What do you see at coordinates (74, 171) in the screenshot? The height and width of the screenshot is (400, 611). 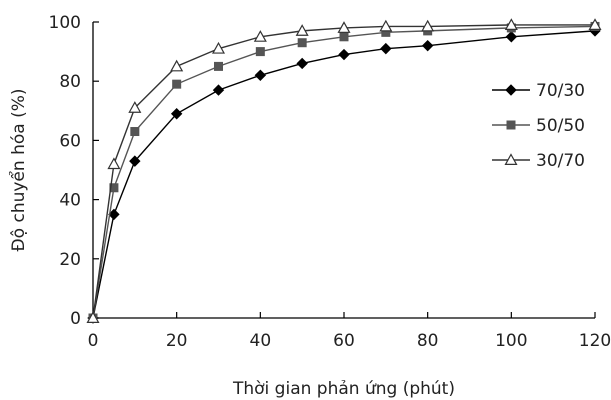 I see `y-axis-ticks: 0 20 40 60 80 100` at bounding box center [74, 171].